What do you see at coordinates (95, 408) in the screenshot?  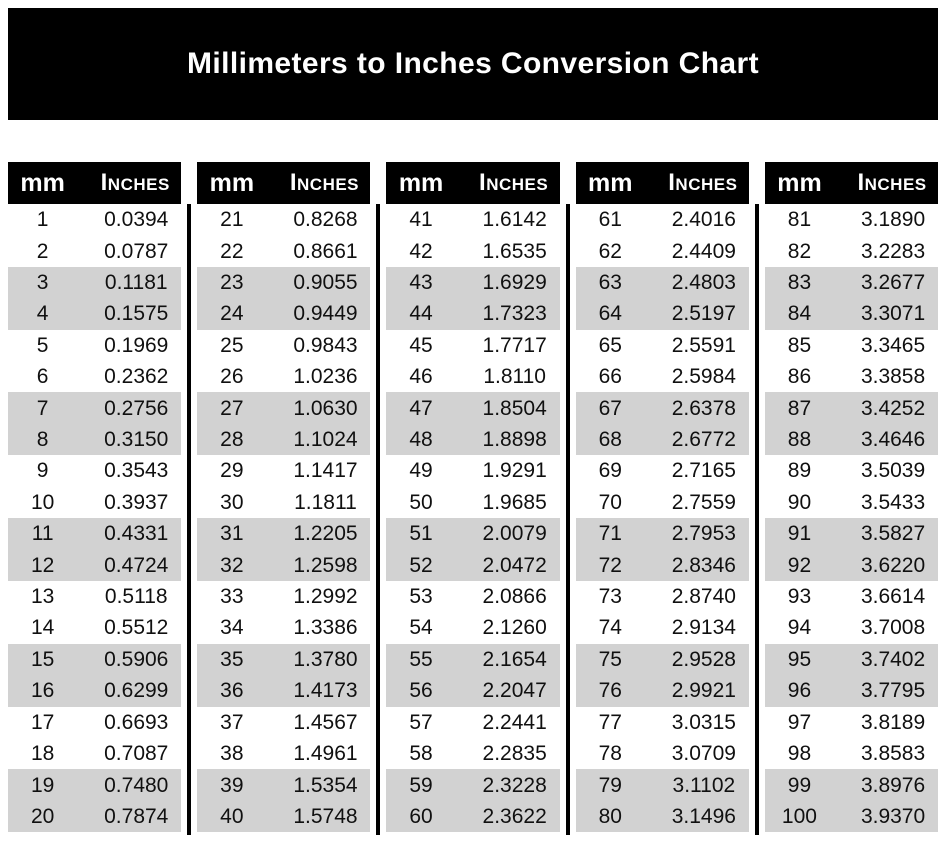 I see `table-row: 7 0.2756` at bounding box center [95, 408].